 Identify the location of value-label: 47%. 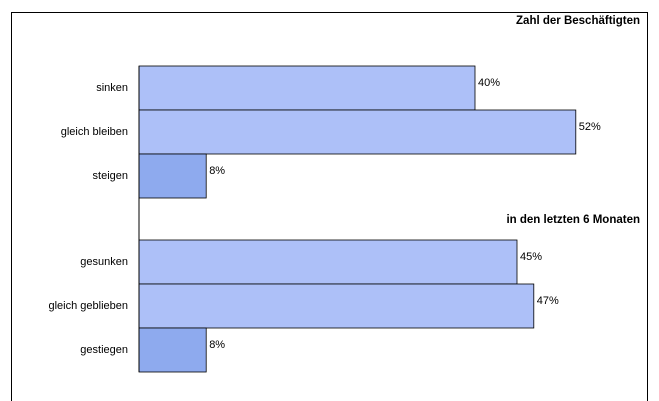
(548, 301).